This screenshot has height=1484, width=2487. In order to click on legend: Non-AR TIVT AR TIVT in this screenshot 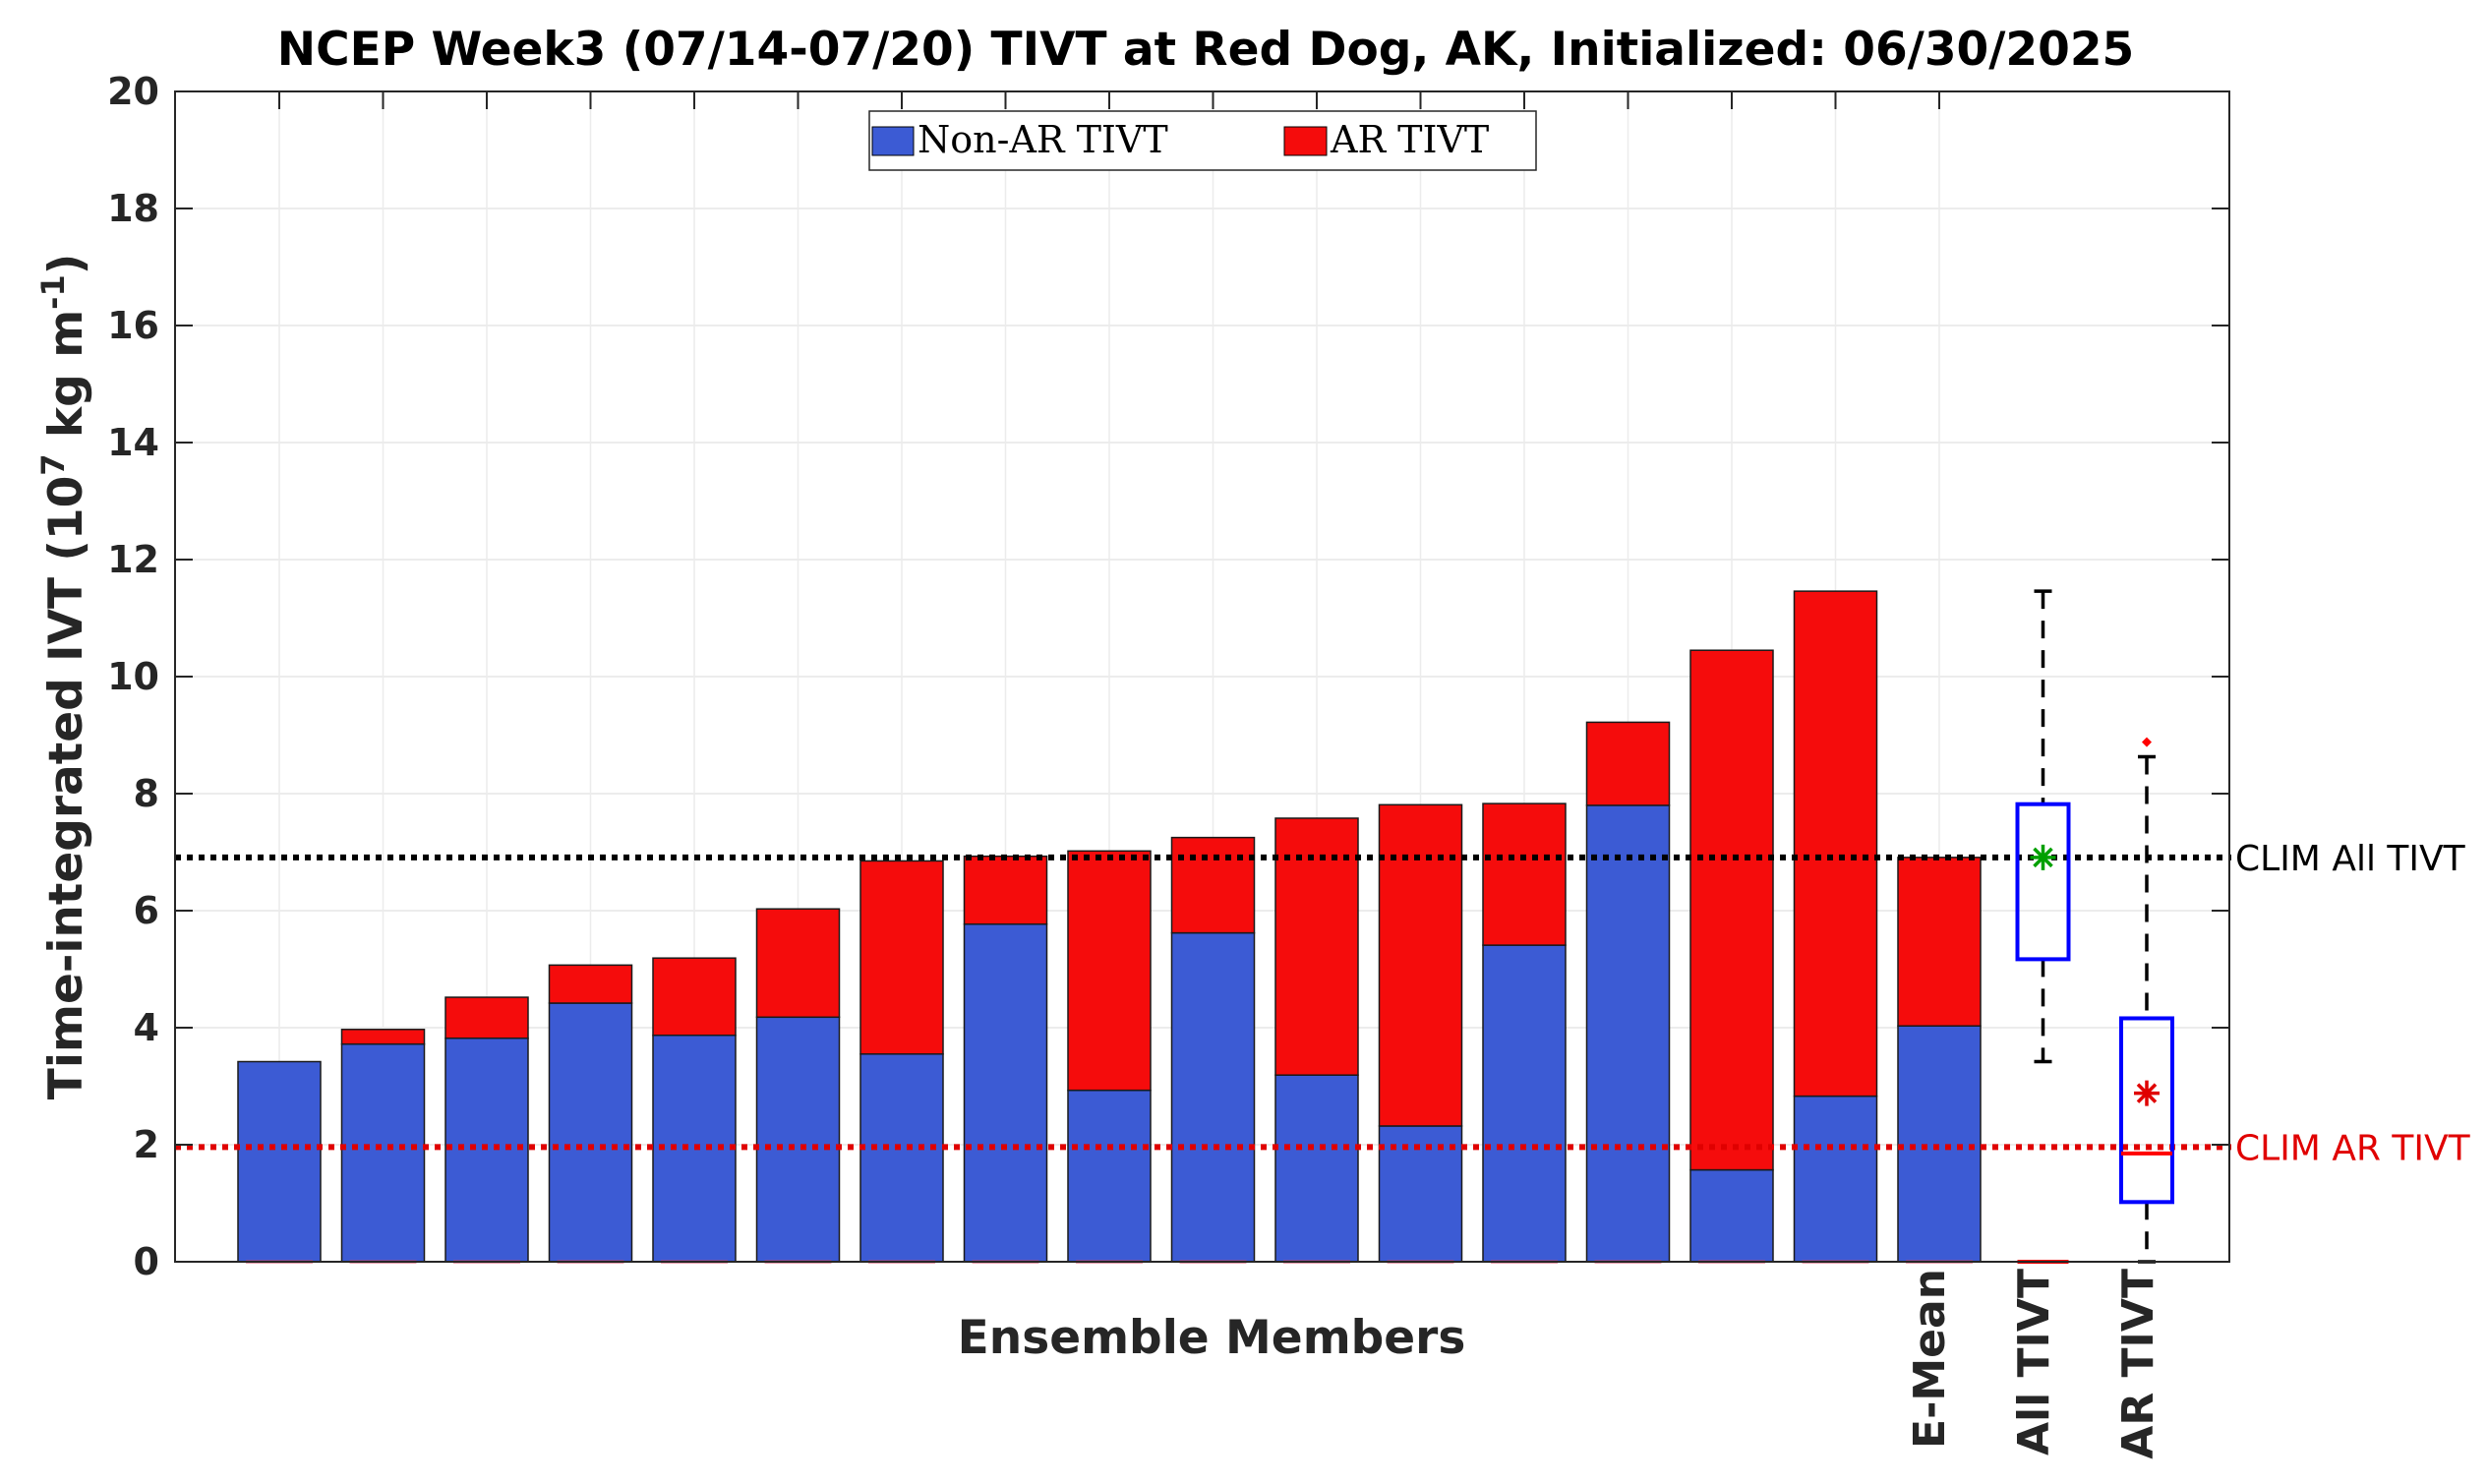, I will do `click(1202, 140)`.